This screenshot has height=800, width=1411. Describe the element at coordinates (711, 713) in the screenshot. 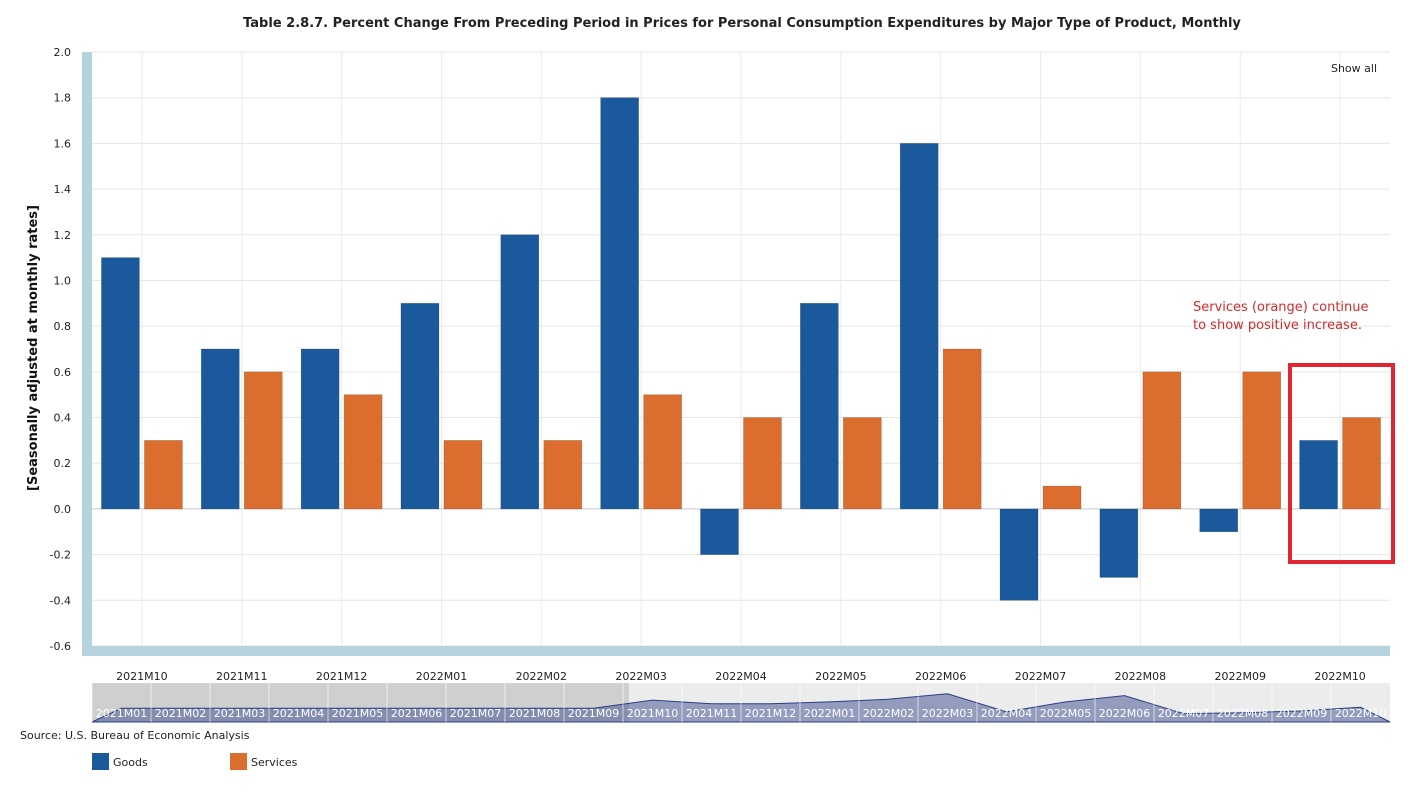

I see `navigator-label: 2021M11` at that location.